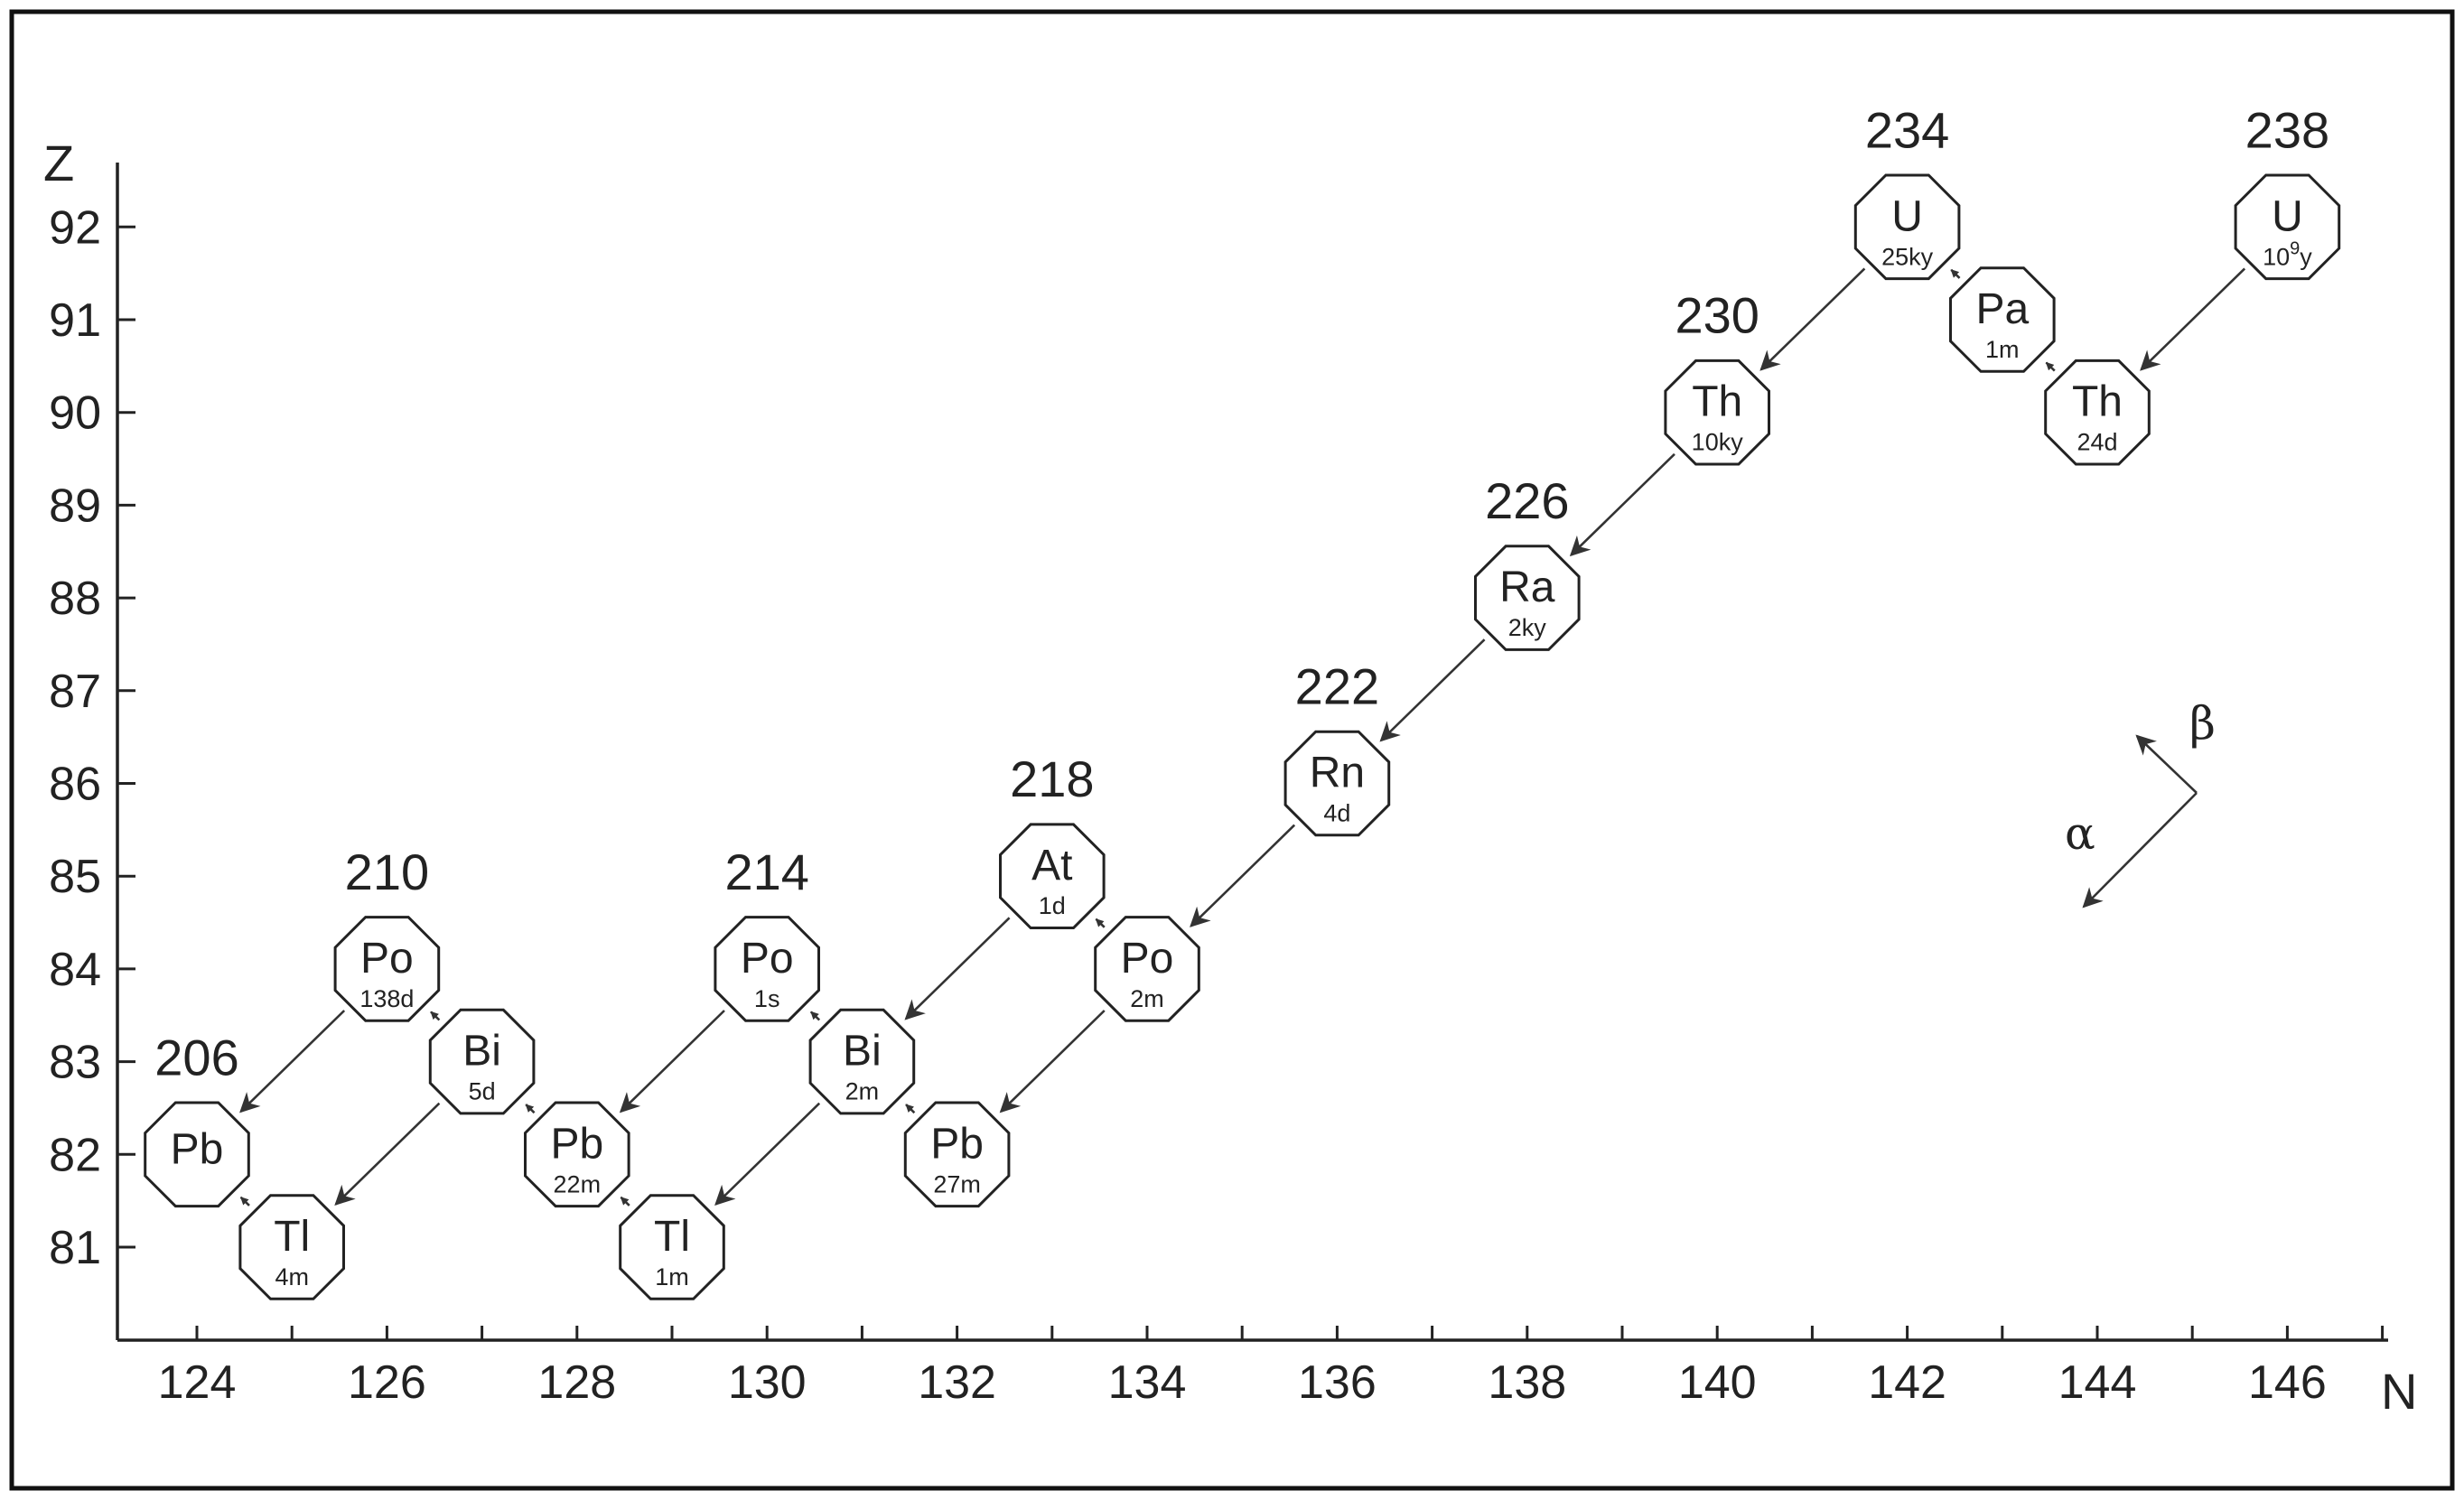  Describe the element at coordinates (75, 1155) in the screenshot. I see `y-tick-label: 82` at that location.